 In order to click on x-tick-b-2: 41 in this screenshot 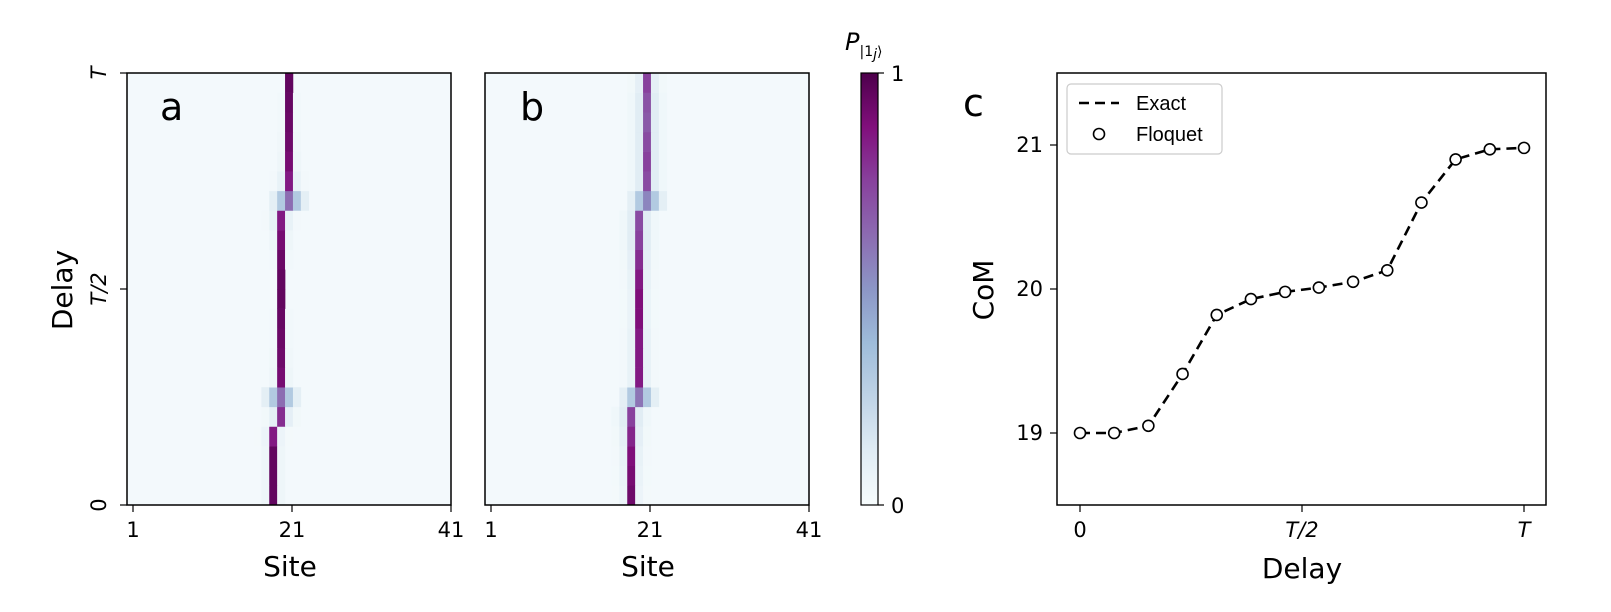, I will do `click(809, 530)`.